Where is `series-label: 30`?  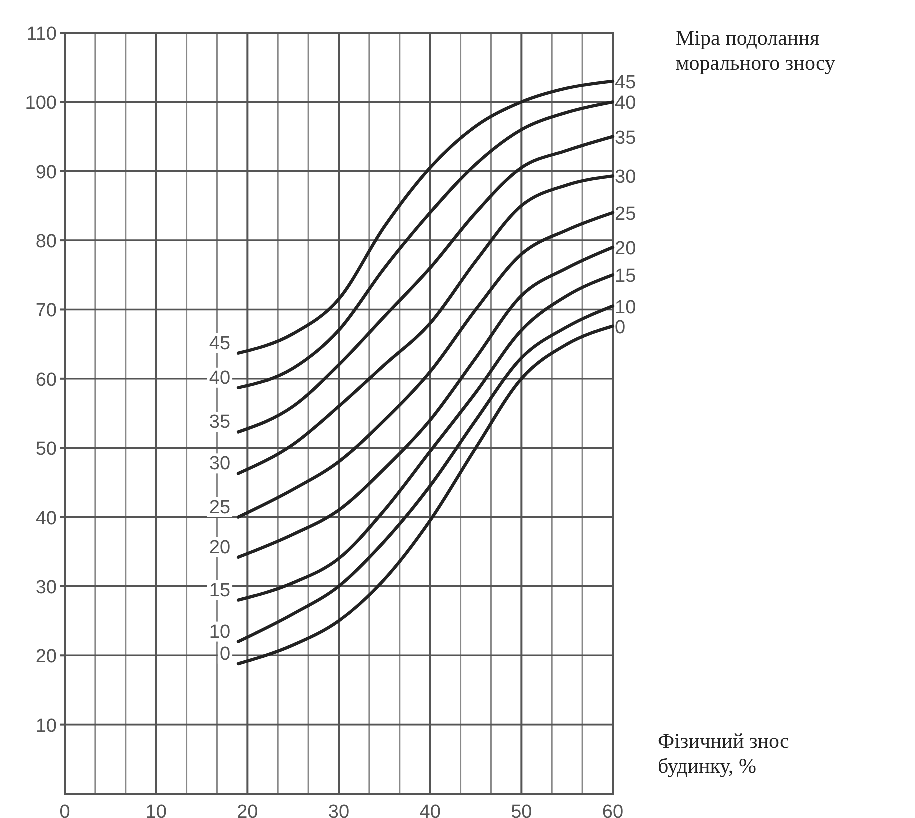 series-label: 30 is located at coordinates (625, 177).